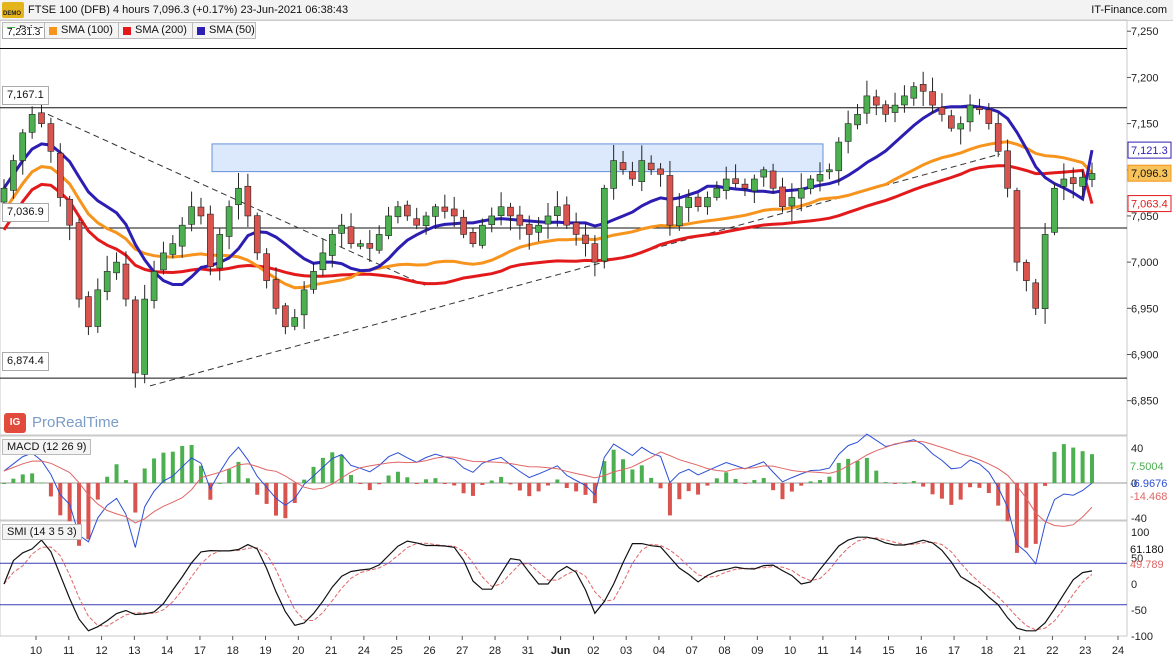 The image size is (1173, 660). Describe the element at coordinates (233, 651) in the screenshot. I see `x-tick-label: 18` at that location.